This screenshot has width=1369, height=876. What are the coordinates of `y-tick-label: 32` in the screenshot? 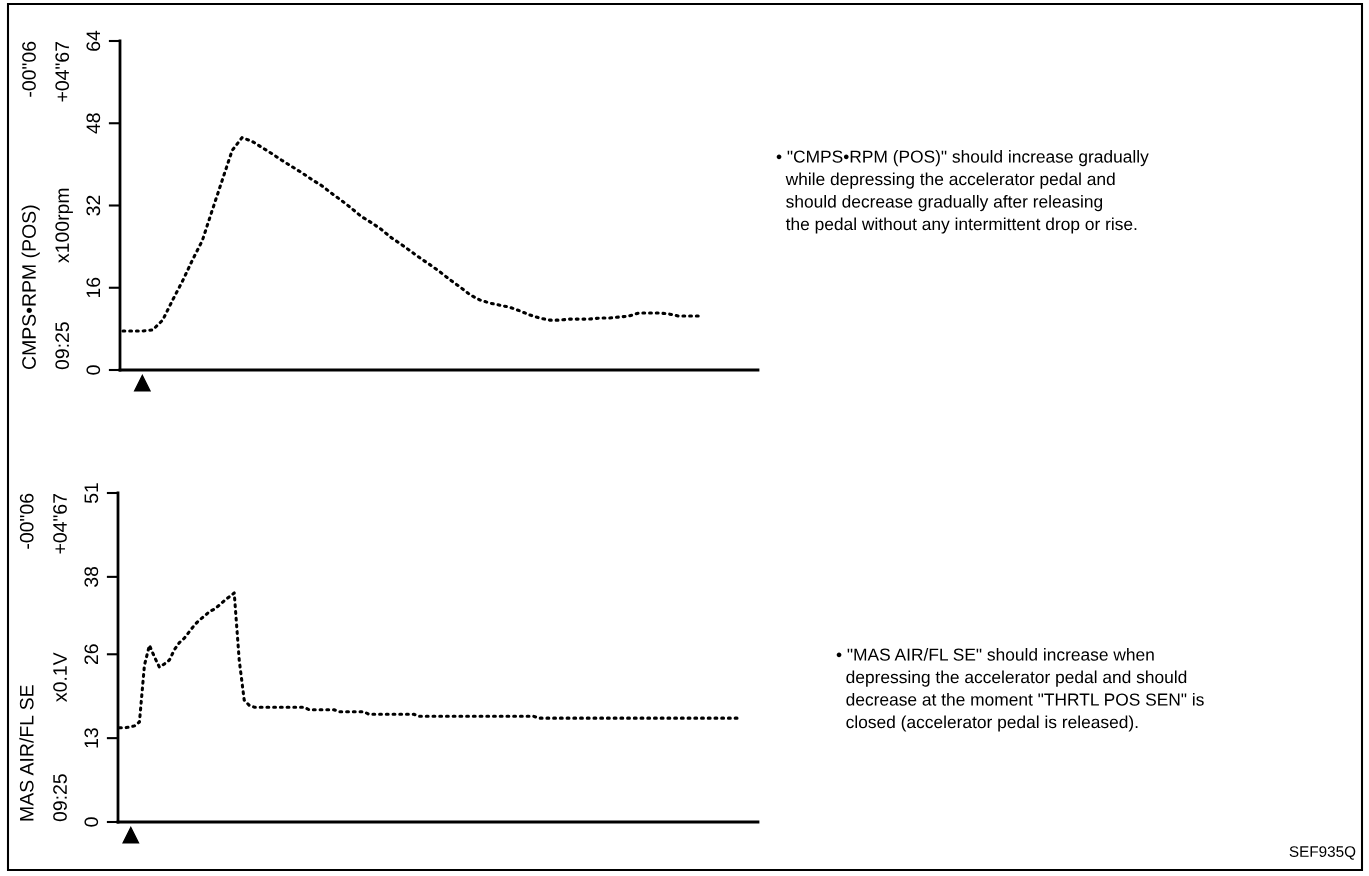 It's located at (93, 205).